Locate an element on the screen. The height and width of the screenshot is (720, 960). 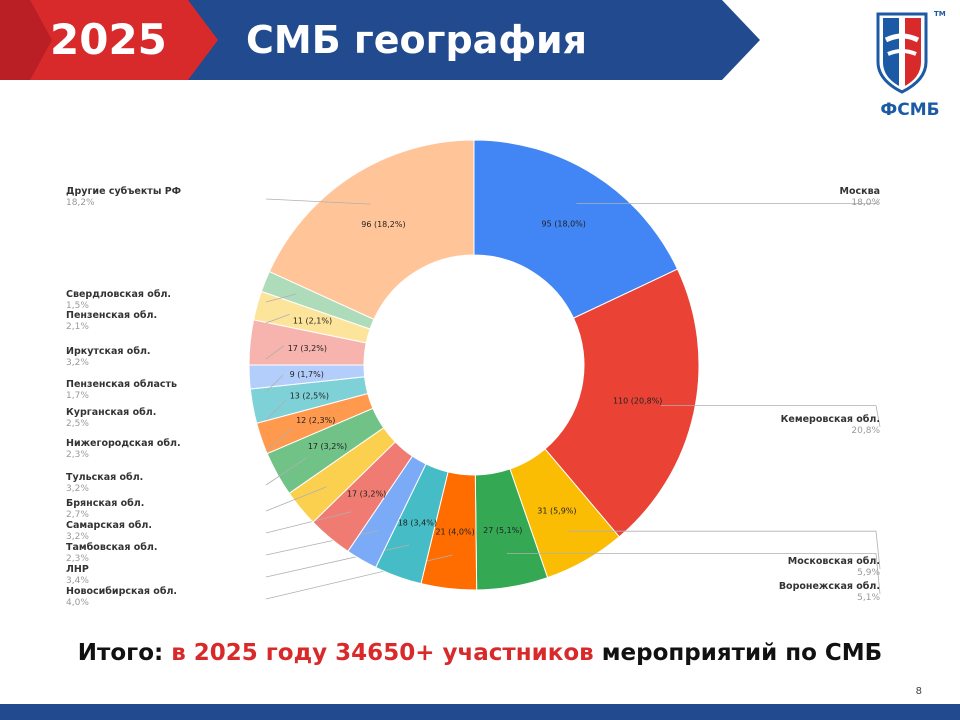
slice-value-label: 21 (4,0%) is located at coordinates (454, 531).